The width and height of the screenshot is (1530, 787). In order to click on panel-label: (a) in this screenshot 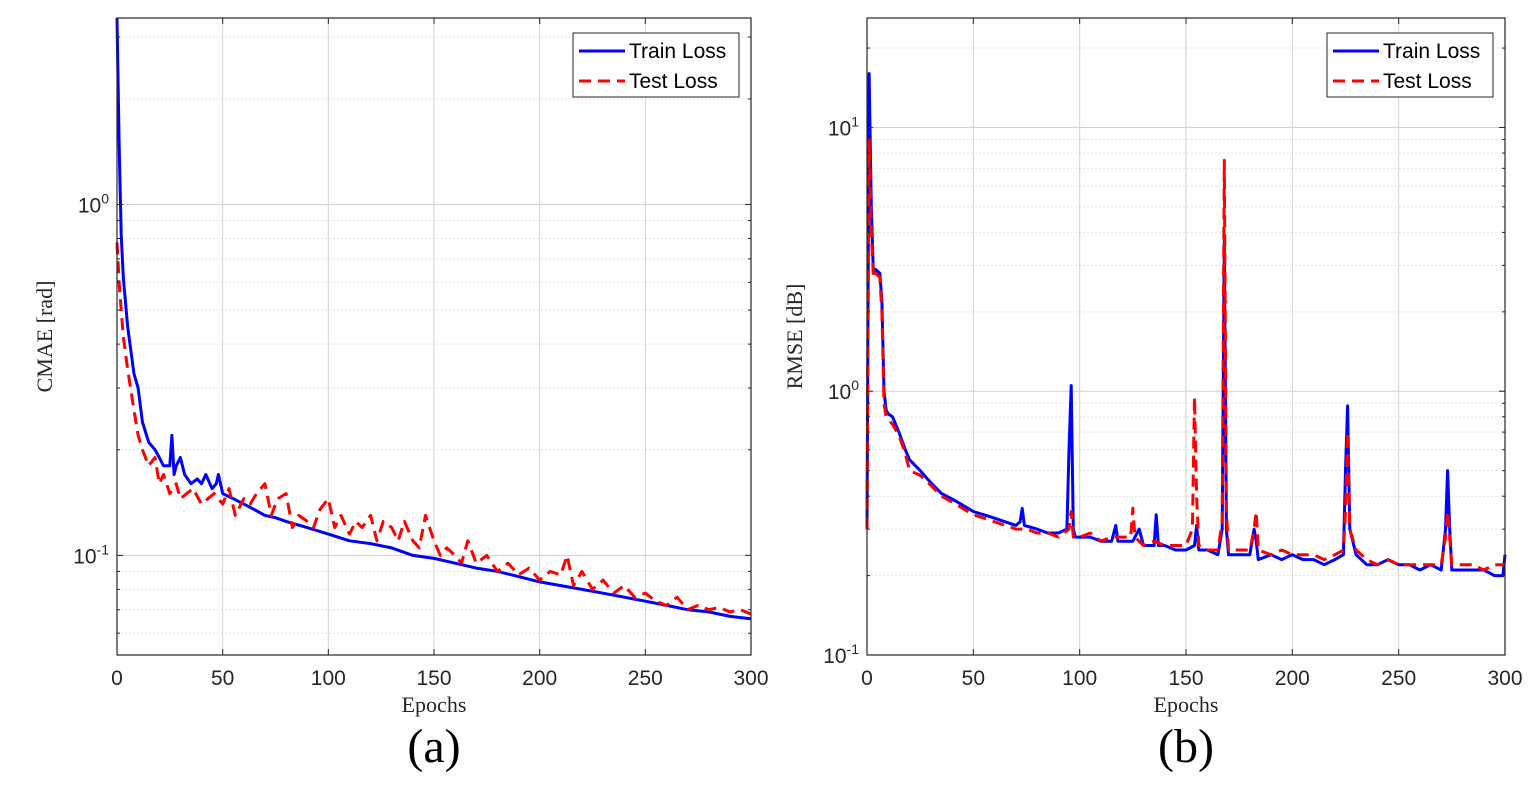, I will do `click(433, 746)`.